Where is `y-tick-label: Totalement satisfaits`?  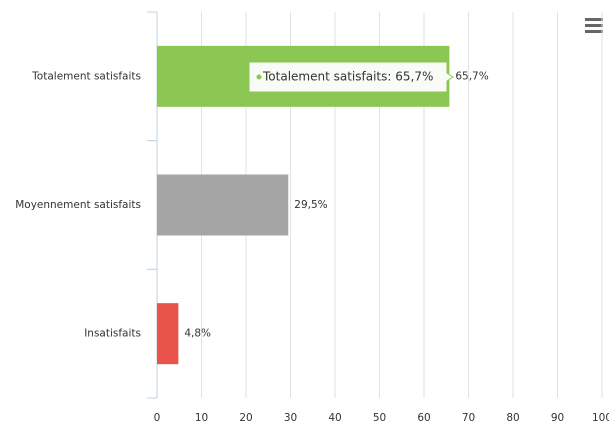 y-tick-label: Totalement satisfaits is located at coordinates (86, 76).